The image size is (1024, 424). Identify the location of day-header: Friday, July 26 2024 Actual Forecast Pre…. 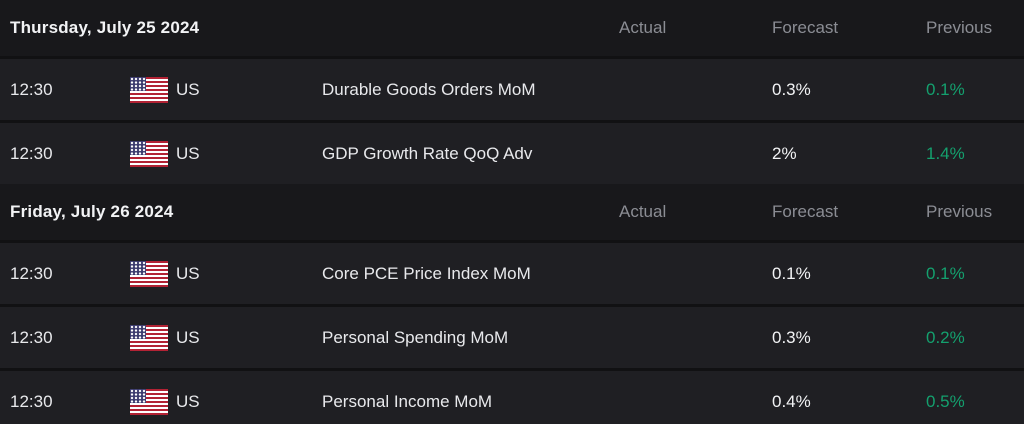
(512, 212).